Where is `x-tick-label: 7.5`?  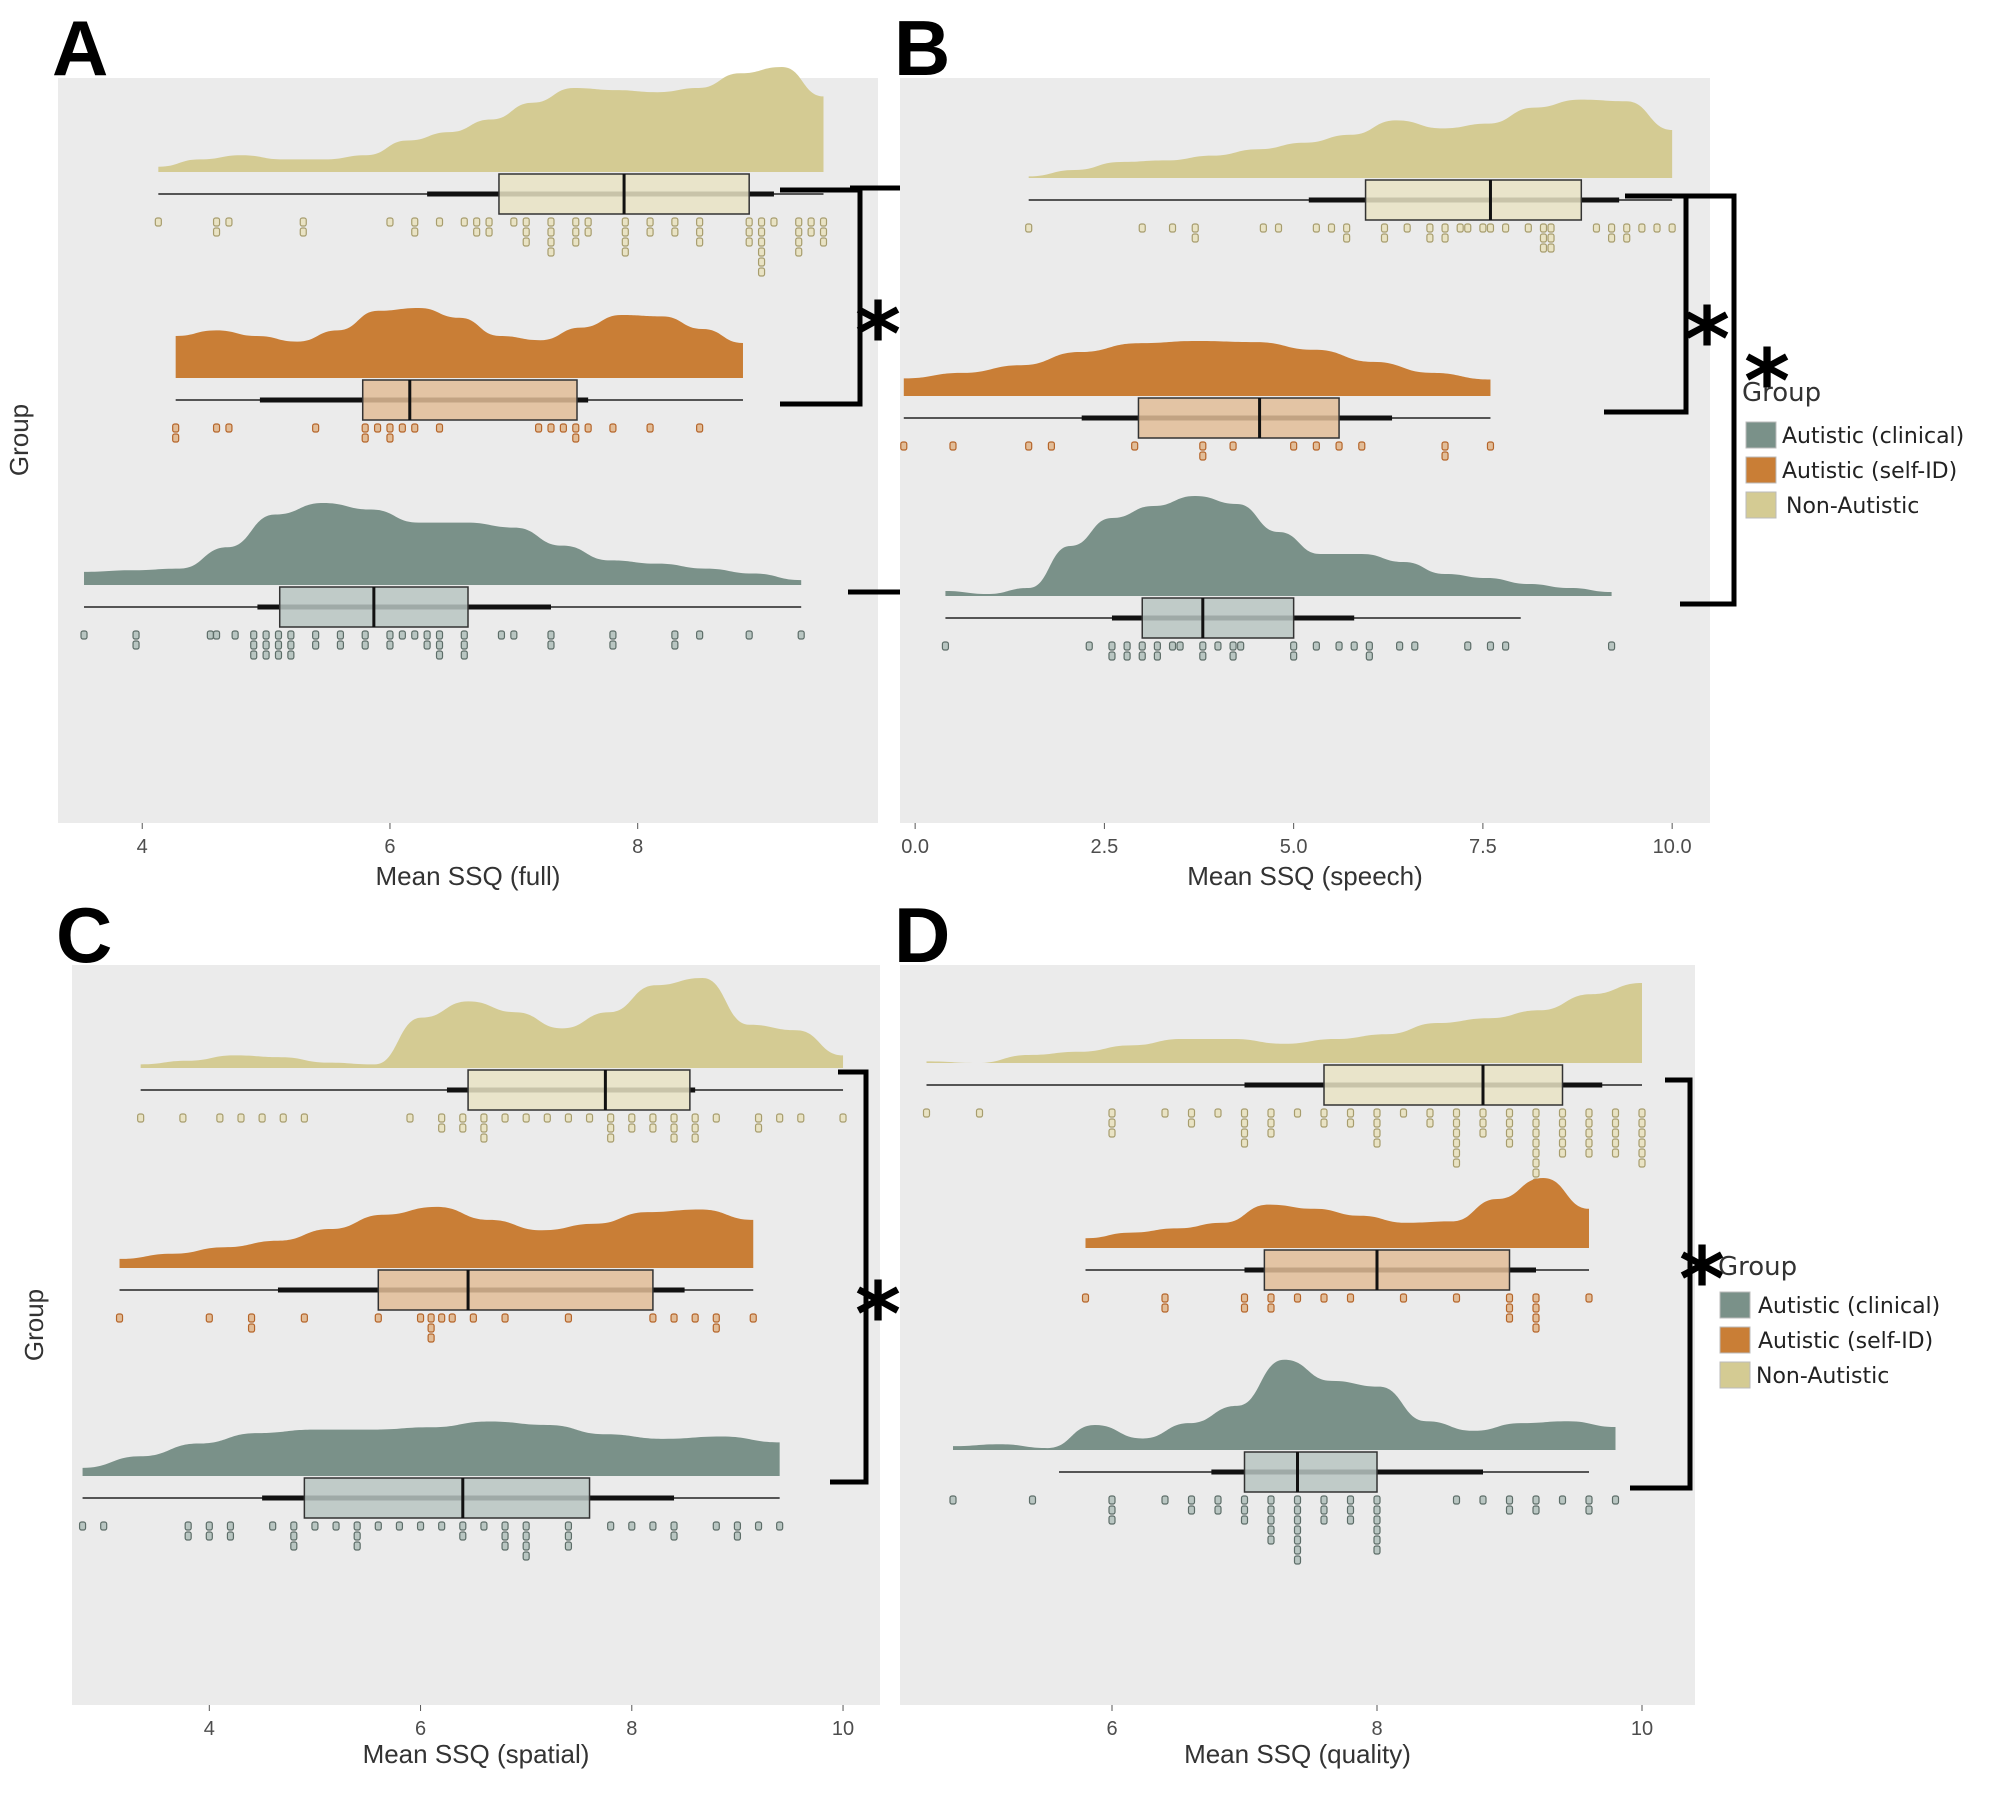 x-tick-label: 7.5 is located at coordinates (1483, 847).